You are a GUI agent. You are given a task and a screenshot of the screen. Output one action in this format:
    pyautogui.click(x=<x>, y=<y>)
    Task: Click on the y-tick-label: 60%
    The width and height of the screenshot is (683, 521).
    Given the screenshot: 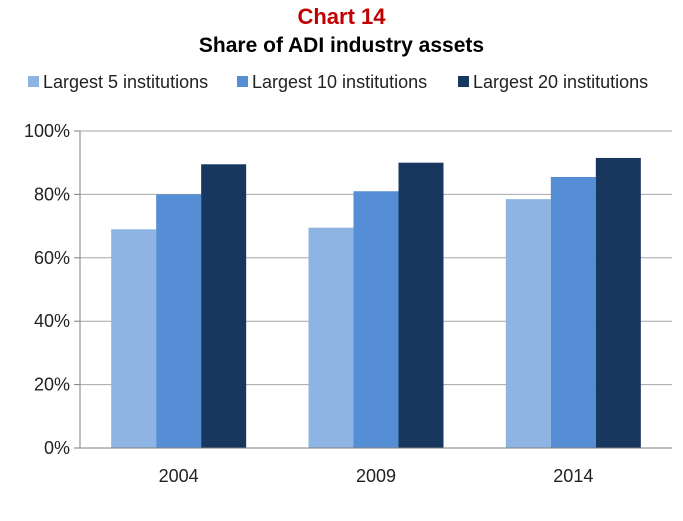 What is the action you would take?
    pyautogui.click(x=52, y=258)
    